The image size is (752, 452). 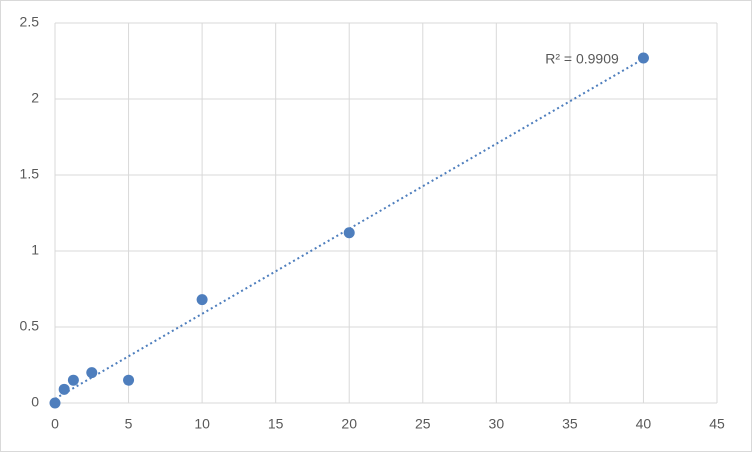 I want to click on x-tick-label: 0, so click(x=55, y=424).